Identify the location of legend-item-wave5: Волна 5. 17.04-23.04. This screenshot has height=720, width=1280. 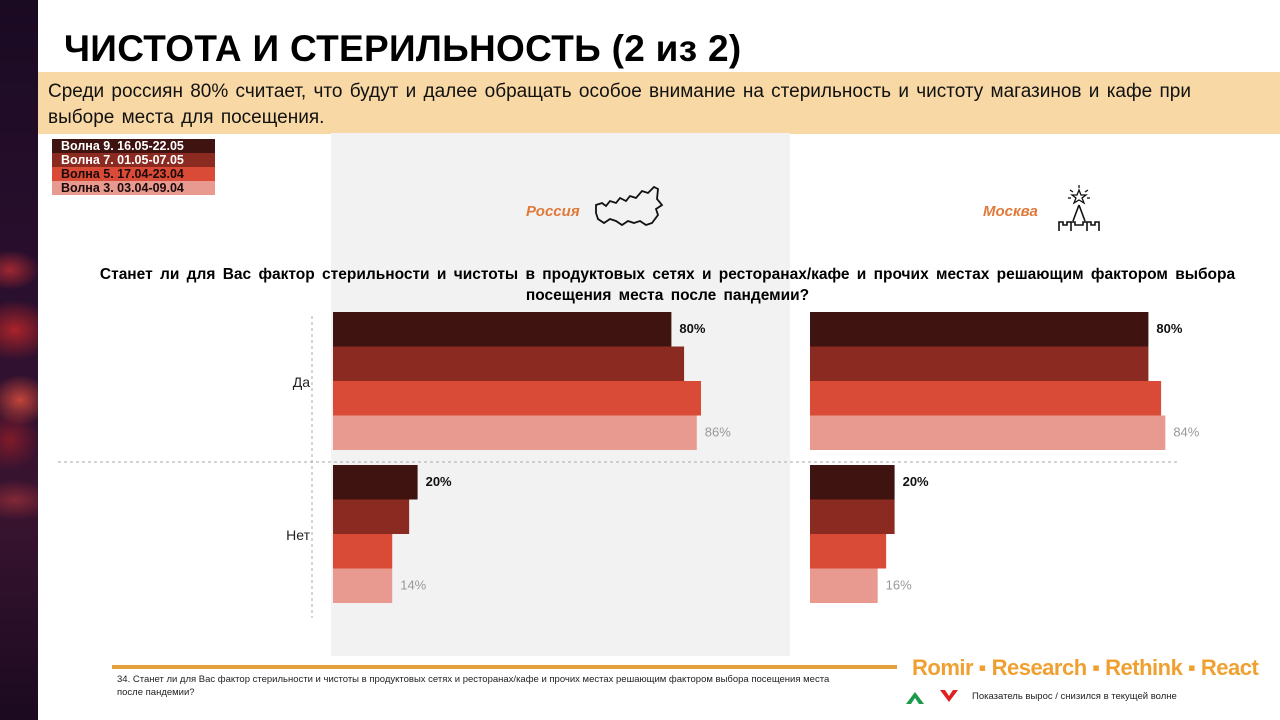
(133, 174).